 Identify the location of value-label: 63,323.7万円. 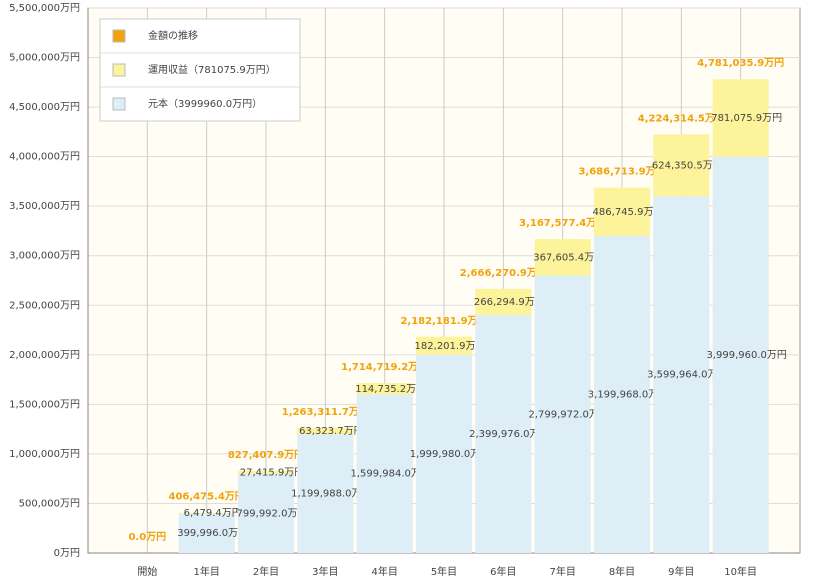
(331, 431).